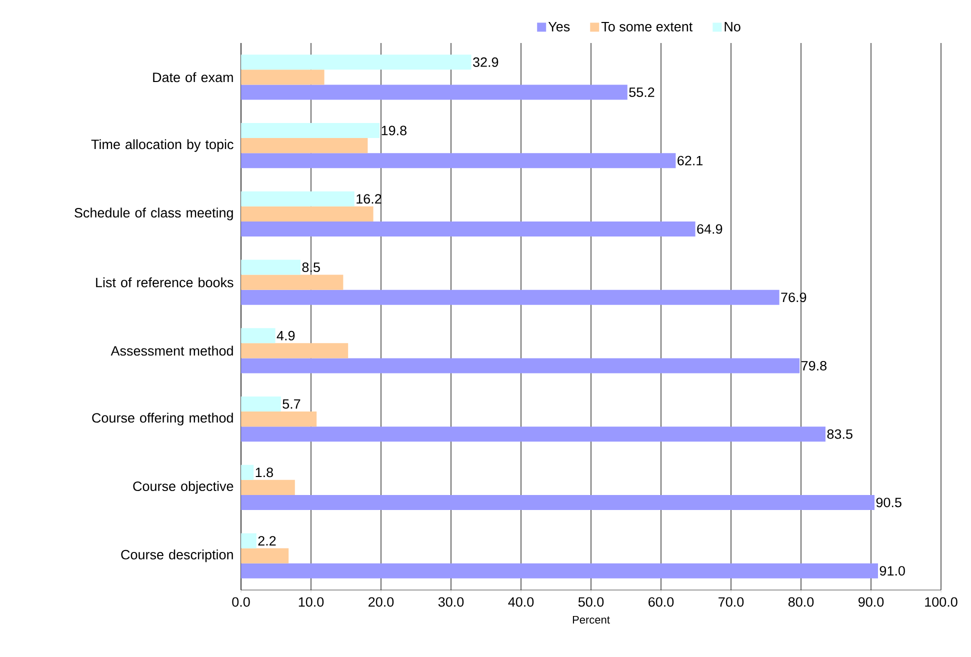 This screenshot has height=657, width=971. What do you see at coordinates (731, 602) in the screenshot?
I see `x-tick-label: 70.0` at bounding box center [731, 602].